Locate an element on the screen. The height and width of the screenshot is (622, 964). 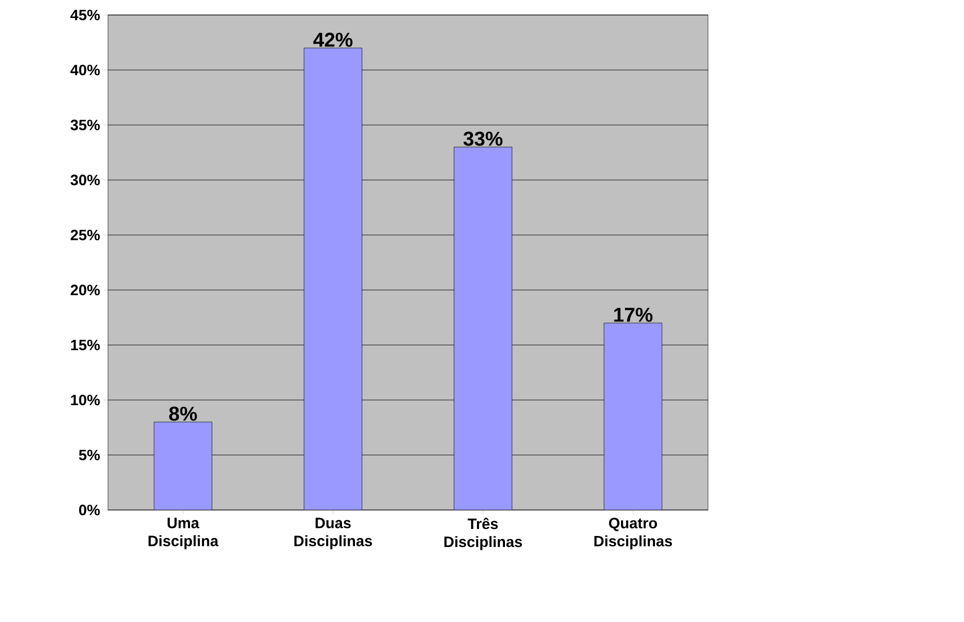
data-label: 42% is located at coordinates (332, 39).